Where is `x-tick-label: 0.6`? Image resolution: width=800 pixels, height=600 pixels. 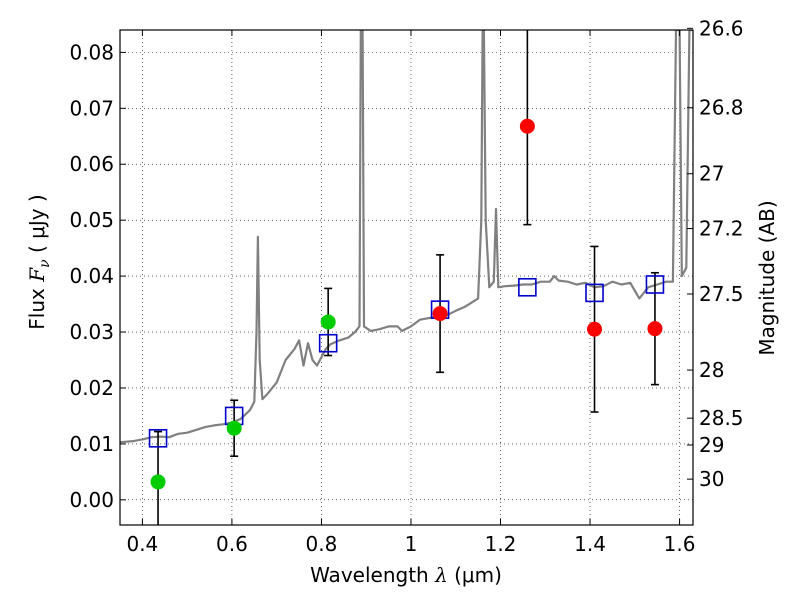
x-tick-label: 0.6 is located at coordinates (232, 544).